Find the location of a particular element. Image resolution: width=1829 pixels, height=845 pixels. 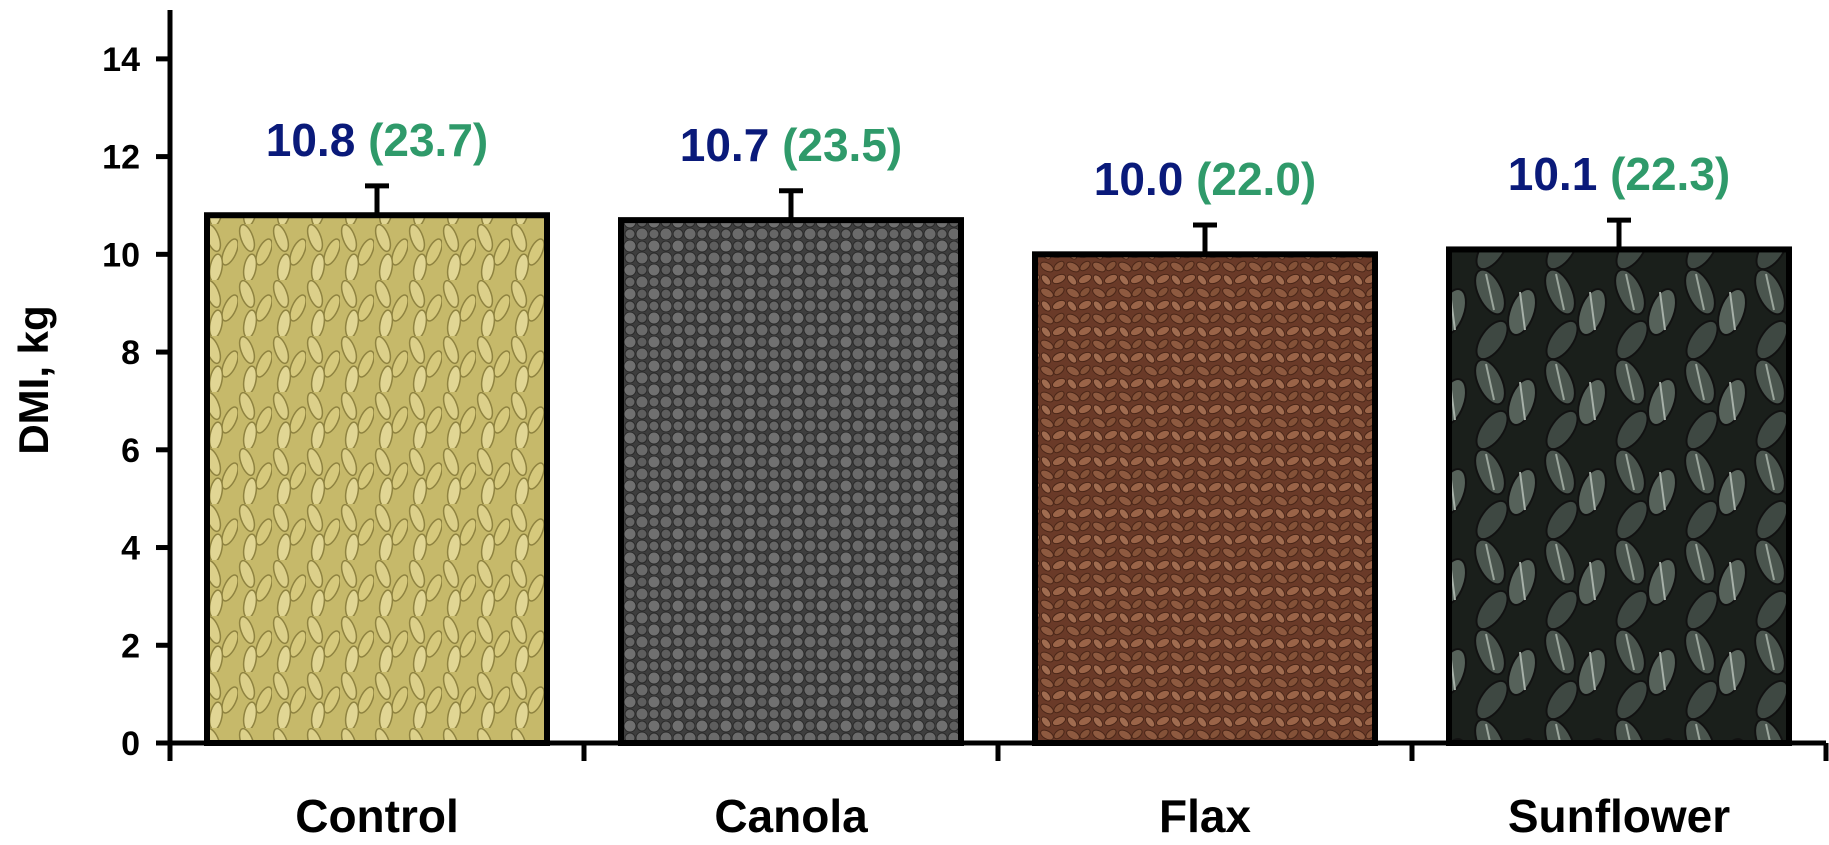

bar-value-label: 10.7 (23.5) is located at coordinates (791, 145).